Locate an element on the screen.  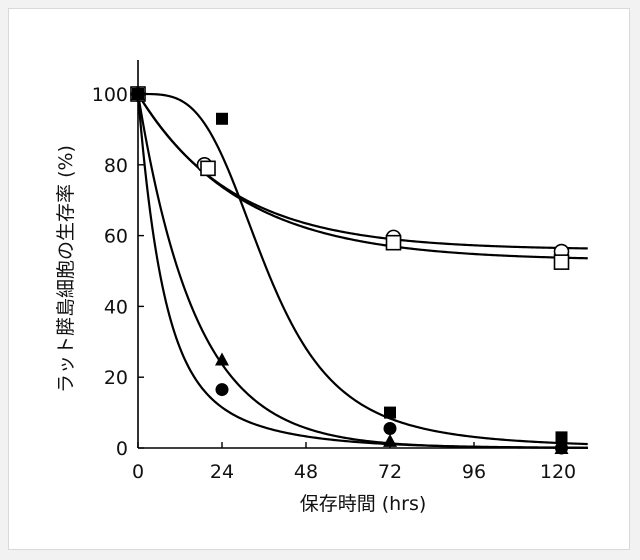
y-tick-label: 100 is located at coordinates (110, 95).